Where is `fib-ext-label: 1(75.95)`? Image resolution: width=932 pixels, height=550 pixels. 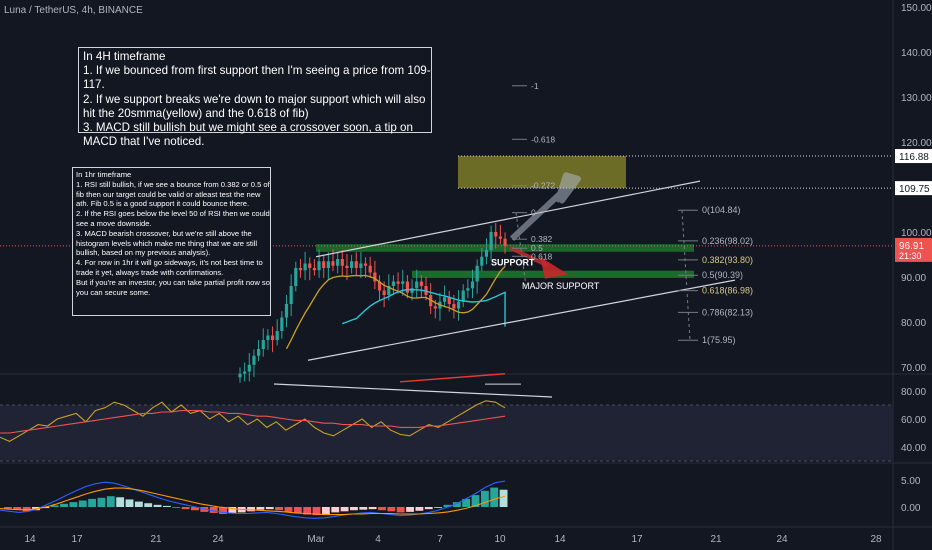 fib-ext-label: 1(75.95) is located at coordinates (719, 340).